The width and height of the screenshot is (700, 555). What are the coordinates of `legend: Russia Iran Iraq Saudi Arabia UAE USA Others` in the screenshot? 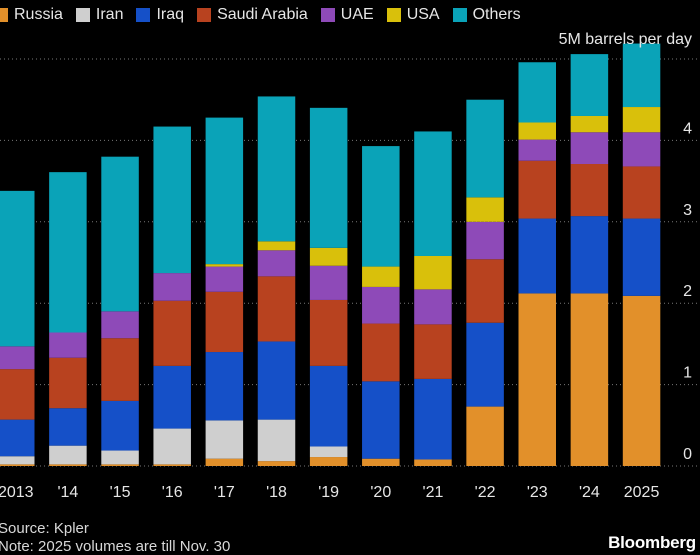 It's located at (267, 15).